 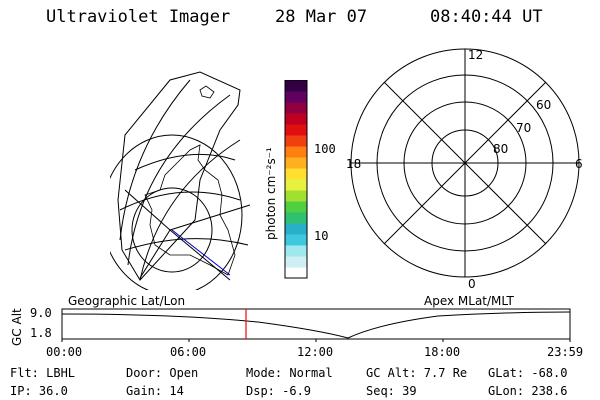 What do you see at coordinates (188, 352) in the screenshot?
I see `timeline-xtick-0600: 06:00` at bounding box center [188, 352].